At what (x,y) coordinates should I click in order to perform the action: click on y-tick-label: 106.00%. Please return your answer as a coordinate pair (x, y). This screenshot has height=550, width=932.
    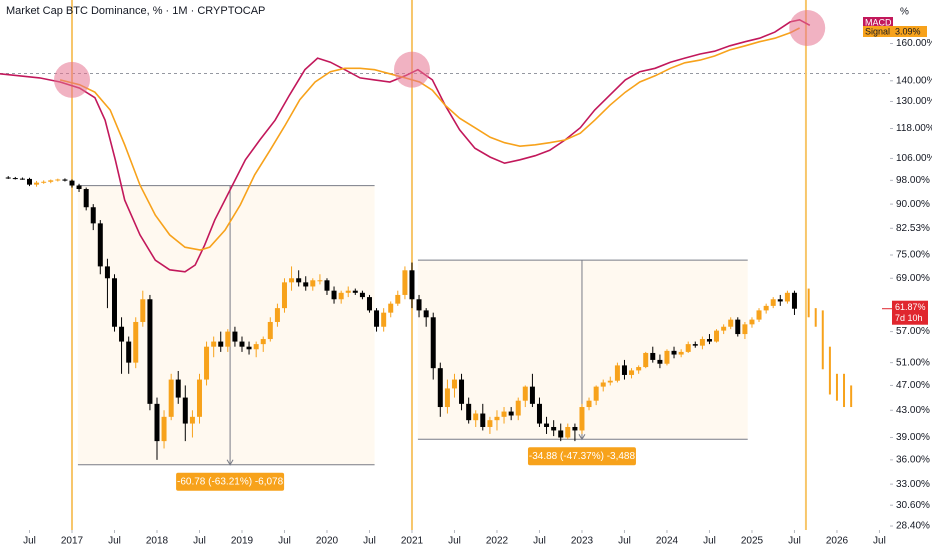
    Looking at the image, I should click on (914, 158).